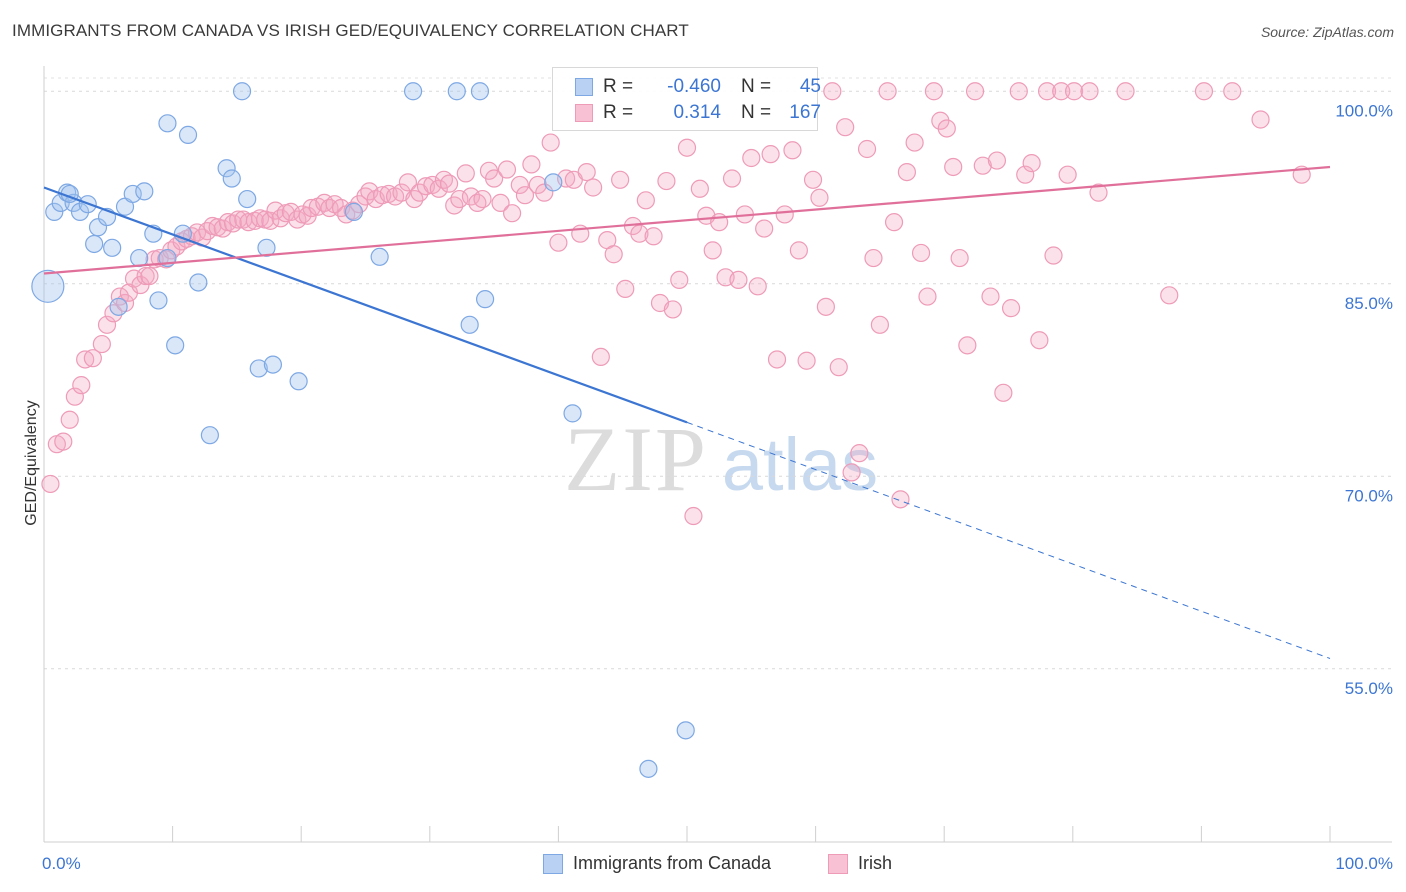  I want to click on y-tick-label: 85.0%, so click(1369, 303).